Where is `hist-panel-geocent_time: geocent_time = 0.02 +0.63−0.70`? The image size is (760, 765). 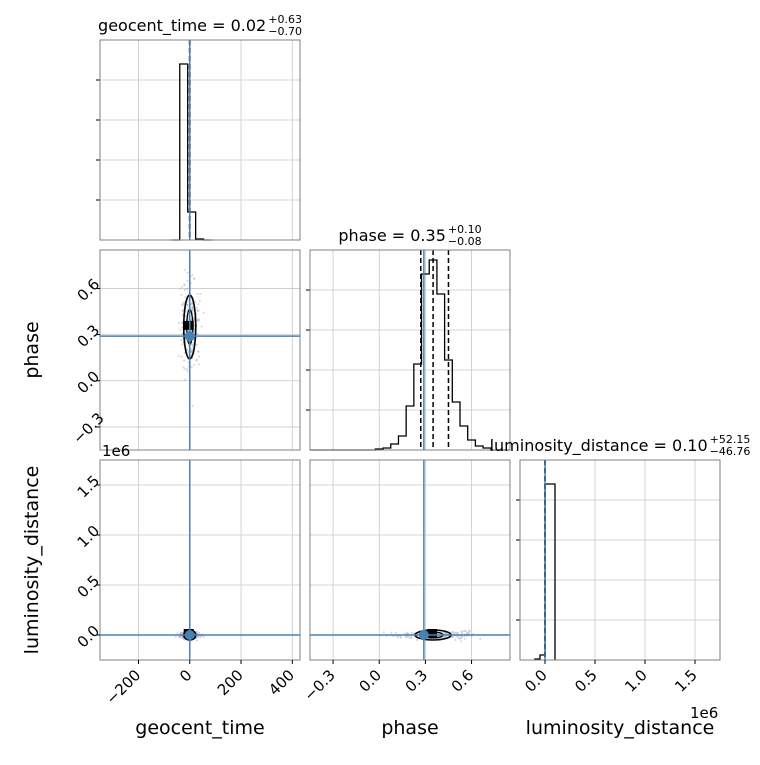
hist-panel-geocent_time: geocent_time = 0.02 +0.63−0.70 is located at coordinates (199, 127).